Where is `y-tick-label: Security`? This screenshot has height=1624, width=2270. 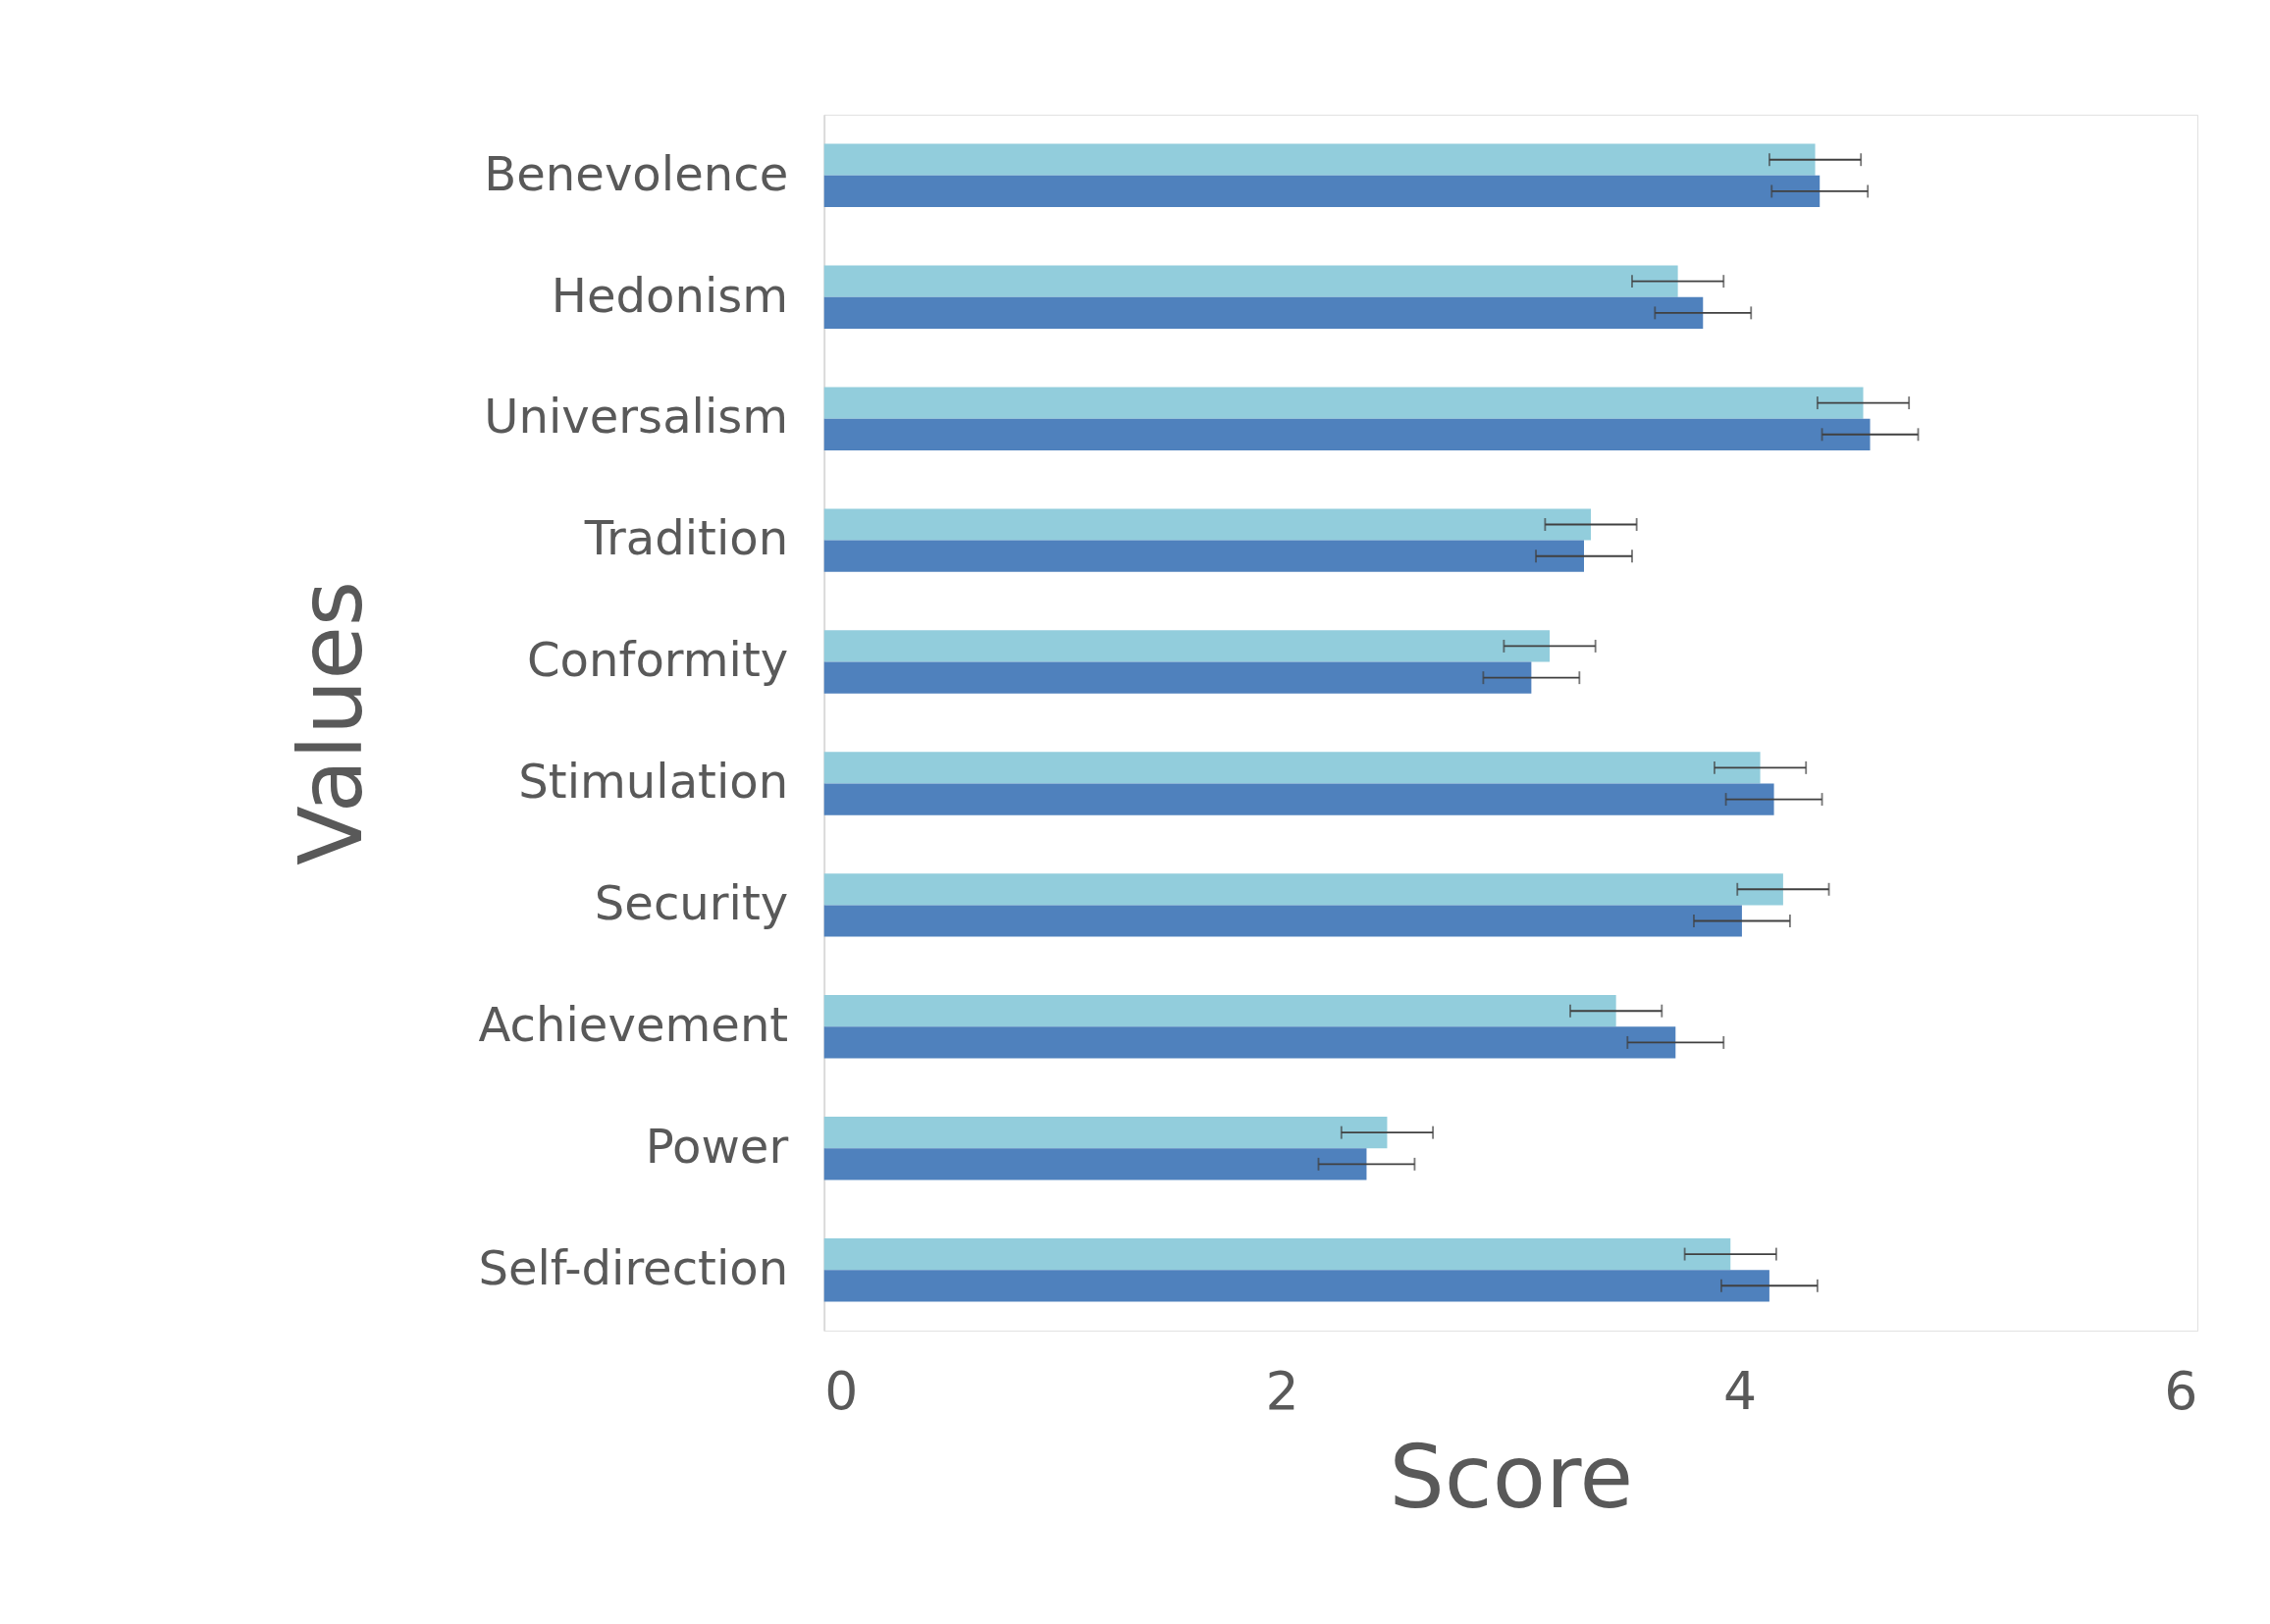 y-tick-label: Security is located at coordinates (691, 903).